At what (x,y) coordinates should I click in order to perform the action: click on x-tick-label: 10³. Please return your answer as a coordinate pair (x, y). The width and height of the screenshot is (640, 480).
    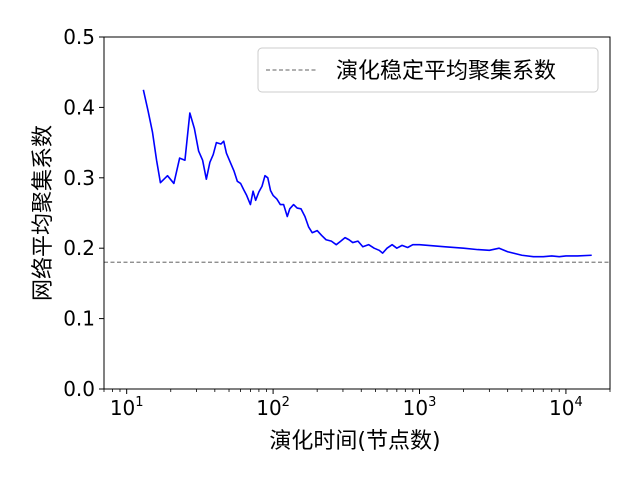
    Looking at the image, I should click on (420, 407).